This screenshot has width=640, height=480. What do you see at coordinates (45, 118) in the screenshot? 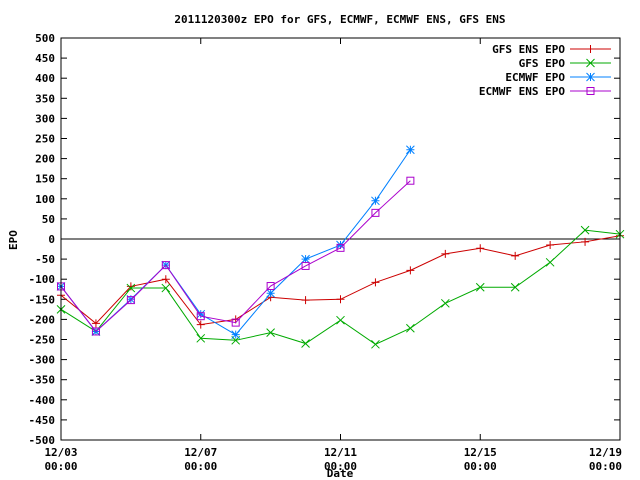
I see `y-tick-label: 300` at bounding box center [45, 118].